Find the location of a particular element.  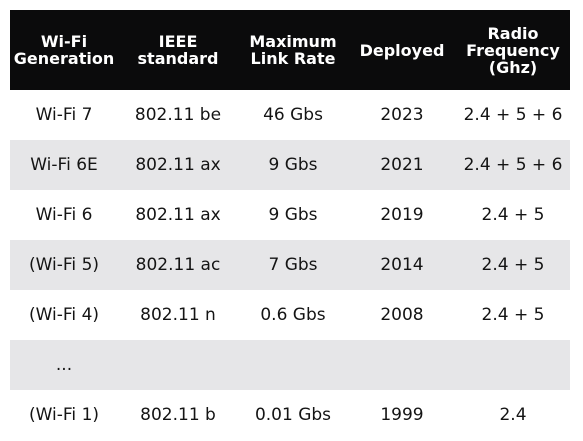

cell-link-rate is located at coordinates (293, 365).